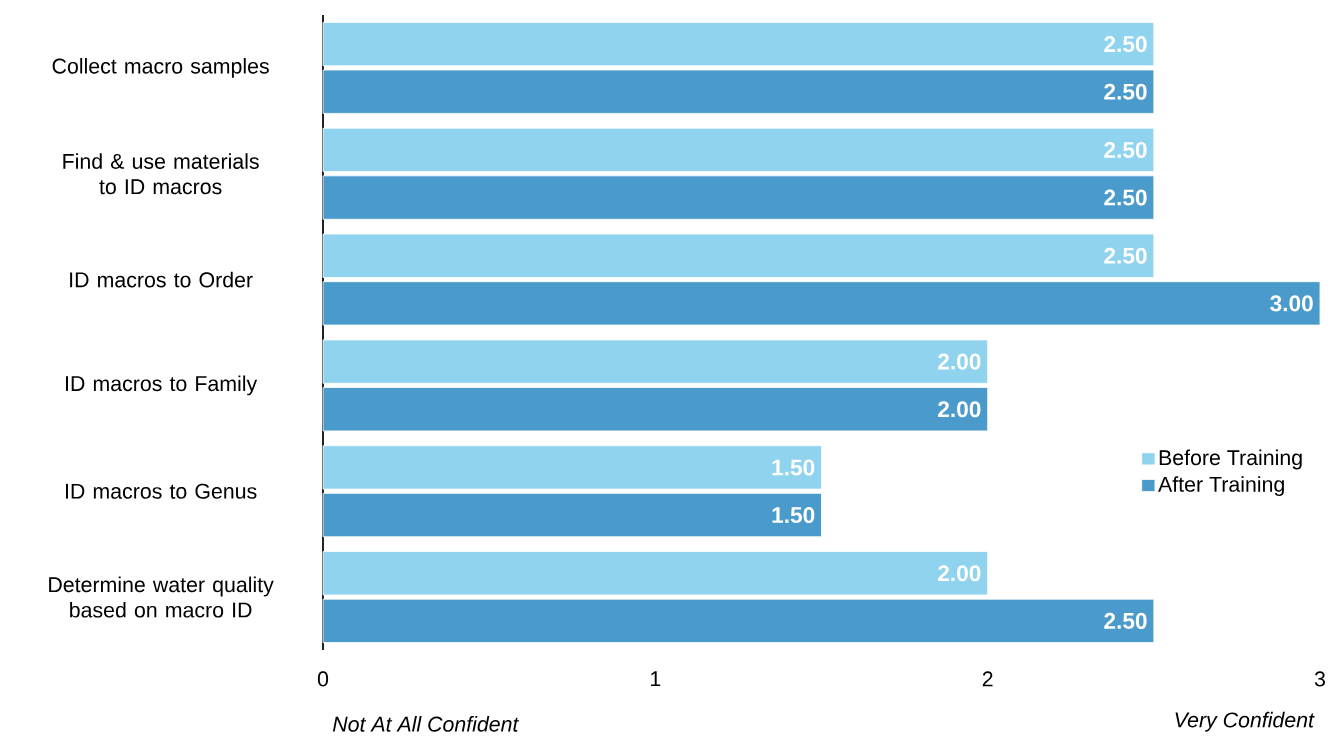  I want to click on y-tick-label: ID macros to Family, so click(161, 385).